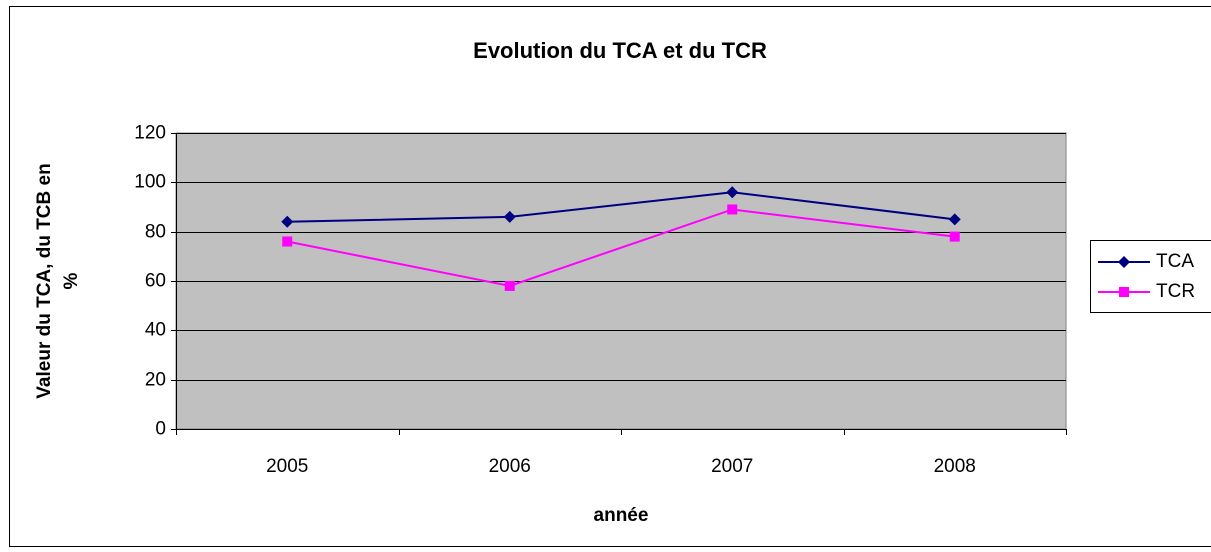 The height and width of the screenshot is (552, 1211). Describe the element at coordinates (155, 330) in the screenshot. I see `y-tick-label: 40` at that location.